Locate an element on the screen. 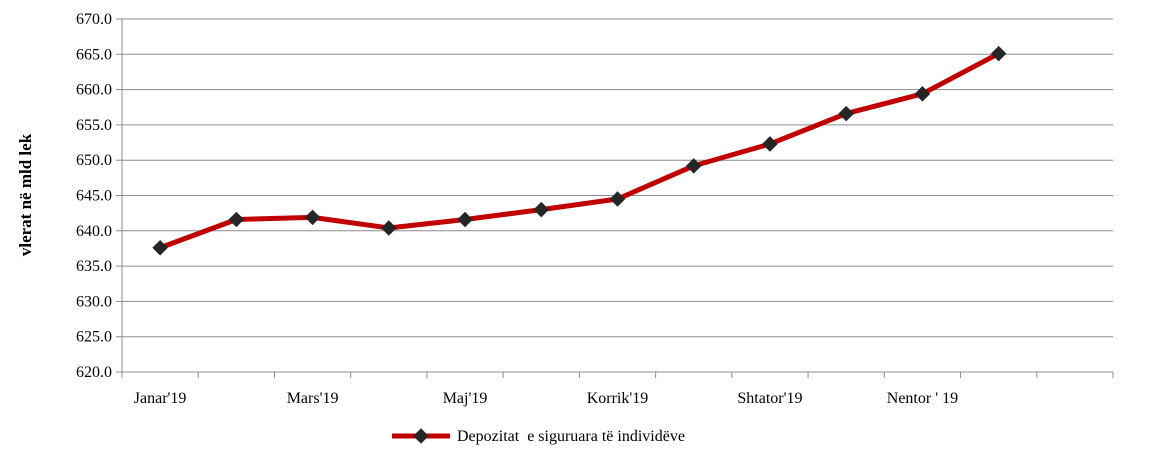 Image resolution: width=1150 pixels, height=455 pixels. y-axis-title: vlerat në mld lek is located at coordinates (25, 194).